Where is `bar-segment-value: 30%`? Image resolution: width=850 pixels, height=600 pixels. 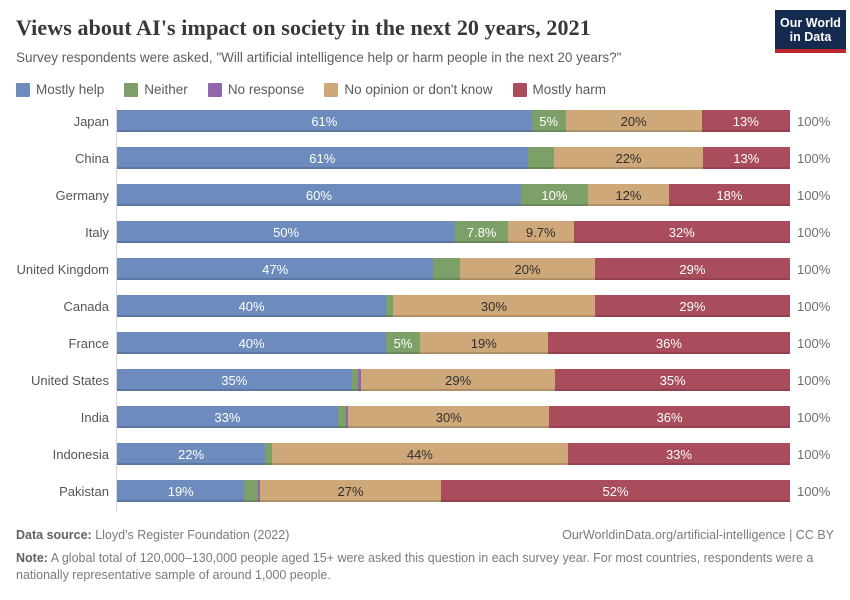 bar-segment-value: 30% is located at coordinates (493, 306).